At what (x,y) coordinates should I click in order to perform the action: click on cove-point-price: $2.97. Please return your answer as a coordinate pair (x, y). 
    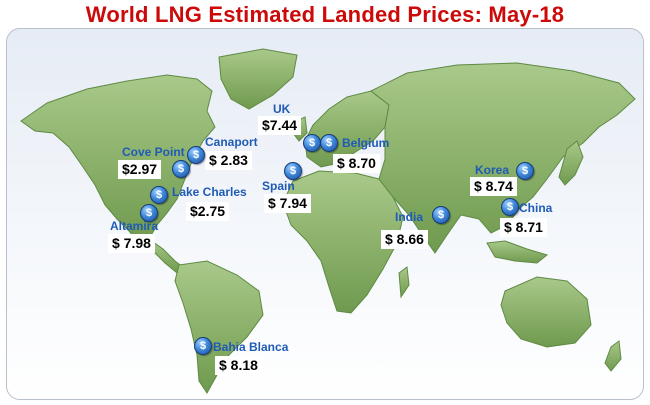
    Looking at the image, I should click on (140, 169).